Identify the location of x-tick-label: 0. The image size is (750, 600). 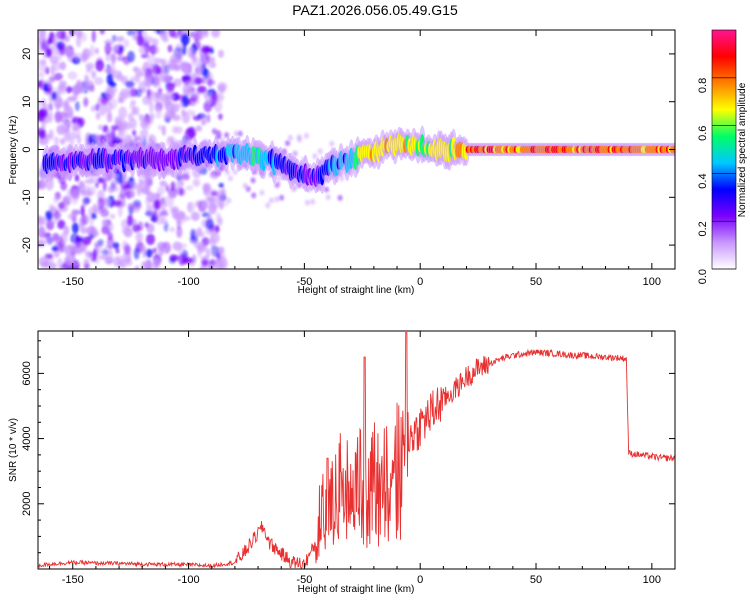
(420, 282).